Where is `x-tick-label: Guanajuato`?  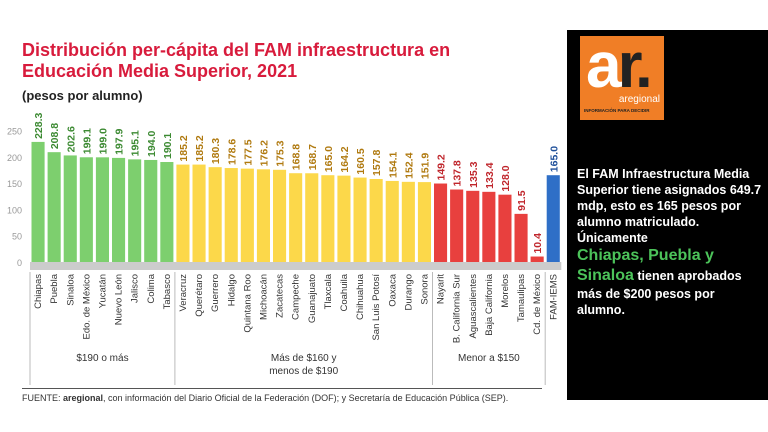 x-tick-label: Guanajuato is located at coordinates (312, 298).